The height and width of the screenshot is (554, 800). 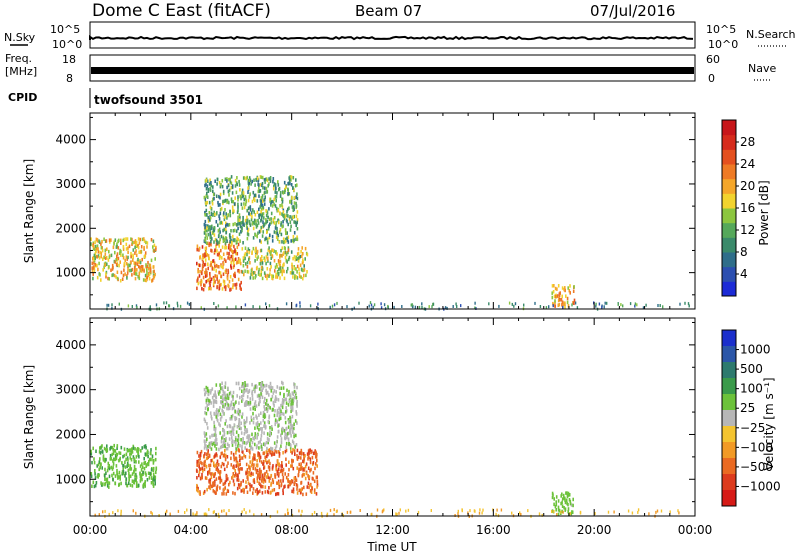 What do you see at coordinates (392, 70) in the screenshot?
I see `nave-band` at bounding box center [392, 70].